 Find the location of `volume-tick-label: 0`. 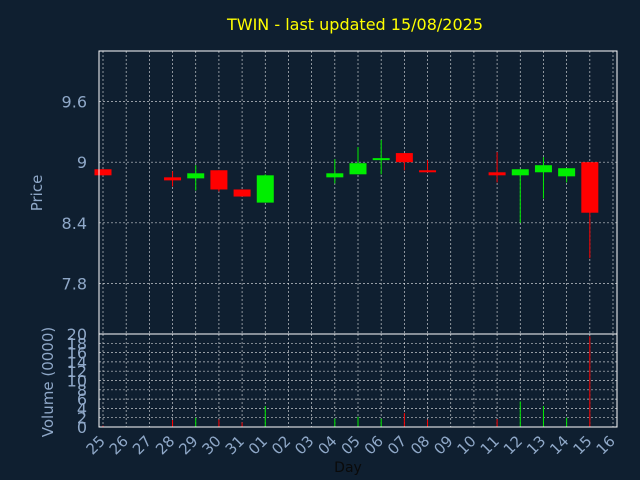

volume-tick-label: 0 is located at coordinates (82, 427).